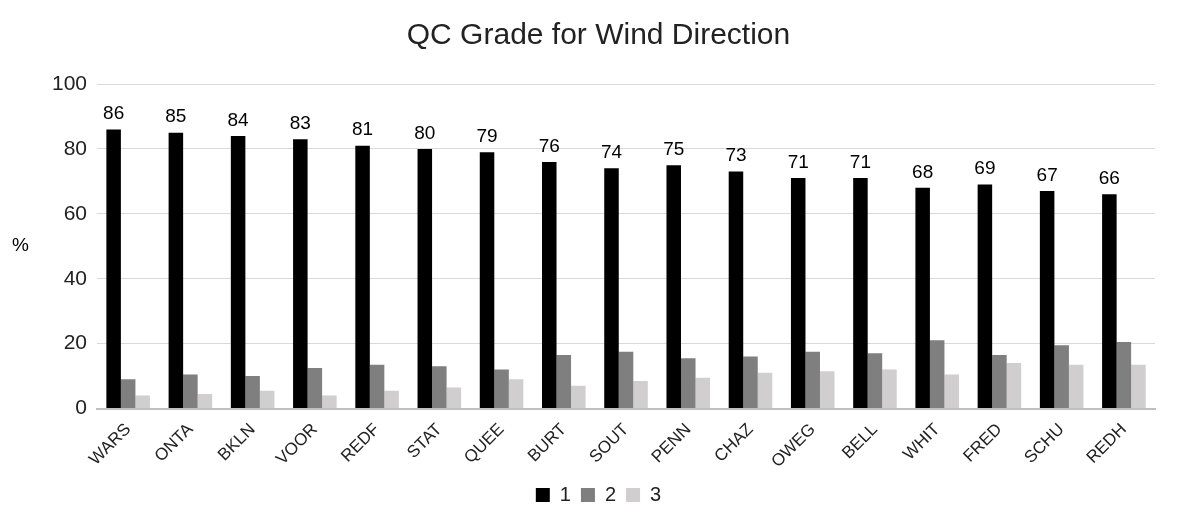  What do you see at coordinates (549, 145) in the screenshot?
I see `data-label: 76` at bounding box center [549, 145].